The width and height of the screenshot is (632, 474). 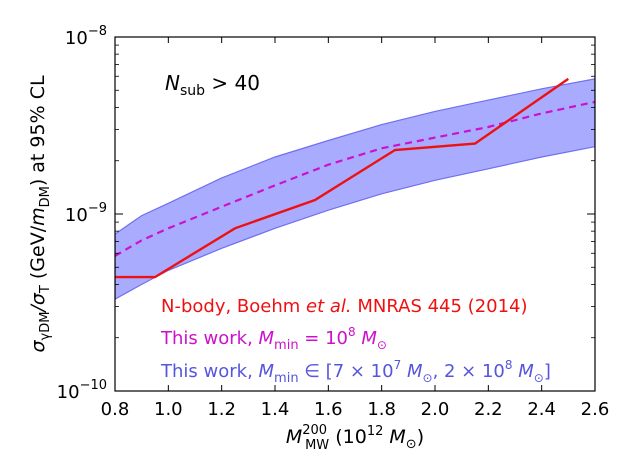 I want to click on subhalo-count-annotation: Nsub > 40, so click(x=212, y=85).